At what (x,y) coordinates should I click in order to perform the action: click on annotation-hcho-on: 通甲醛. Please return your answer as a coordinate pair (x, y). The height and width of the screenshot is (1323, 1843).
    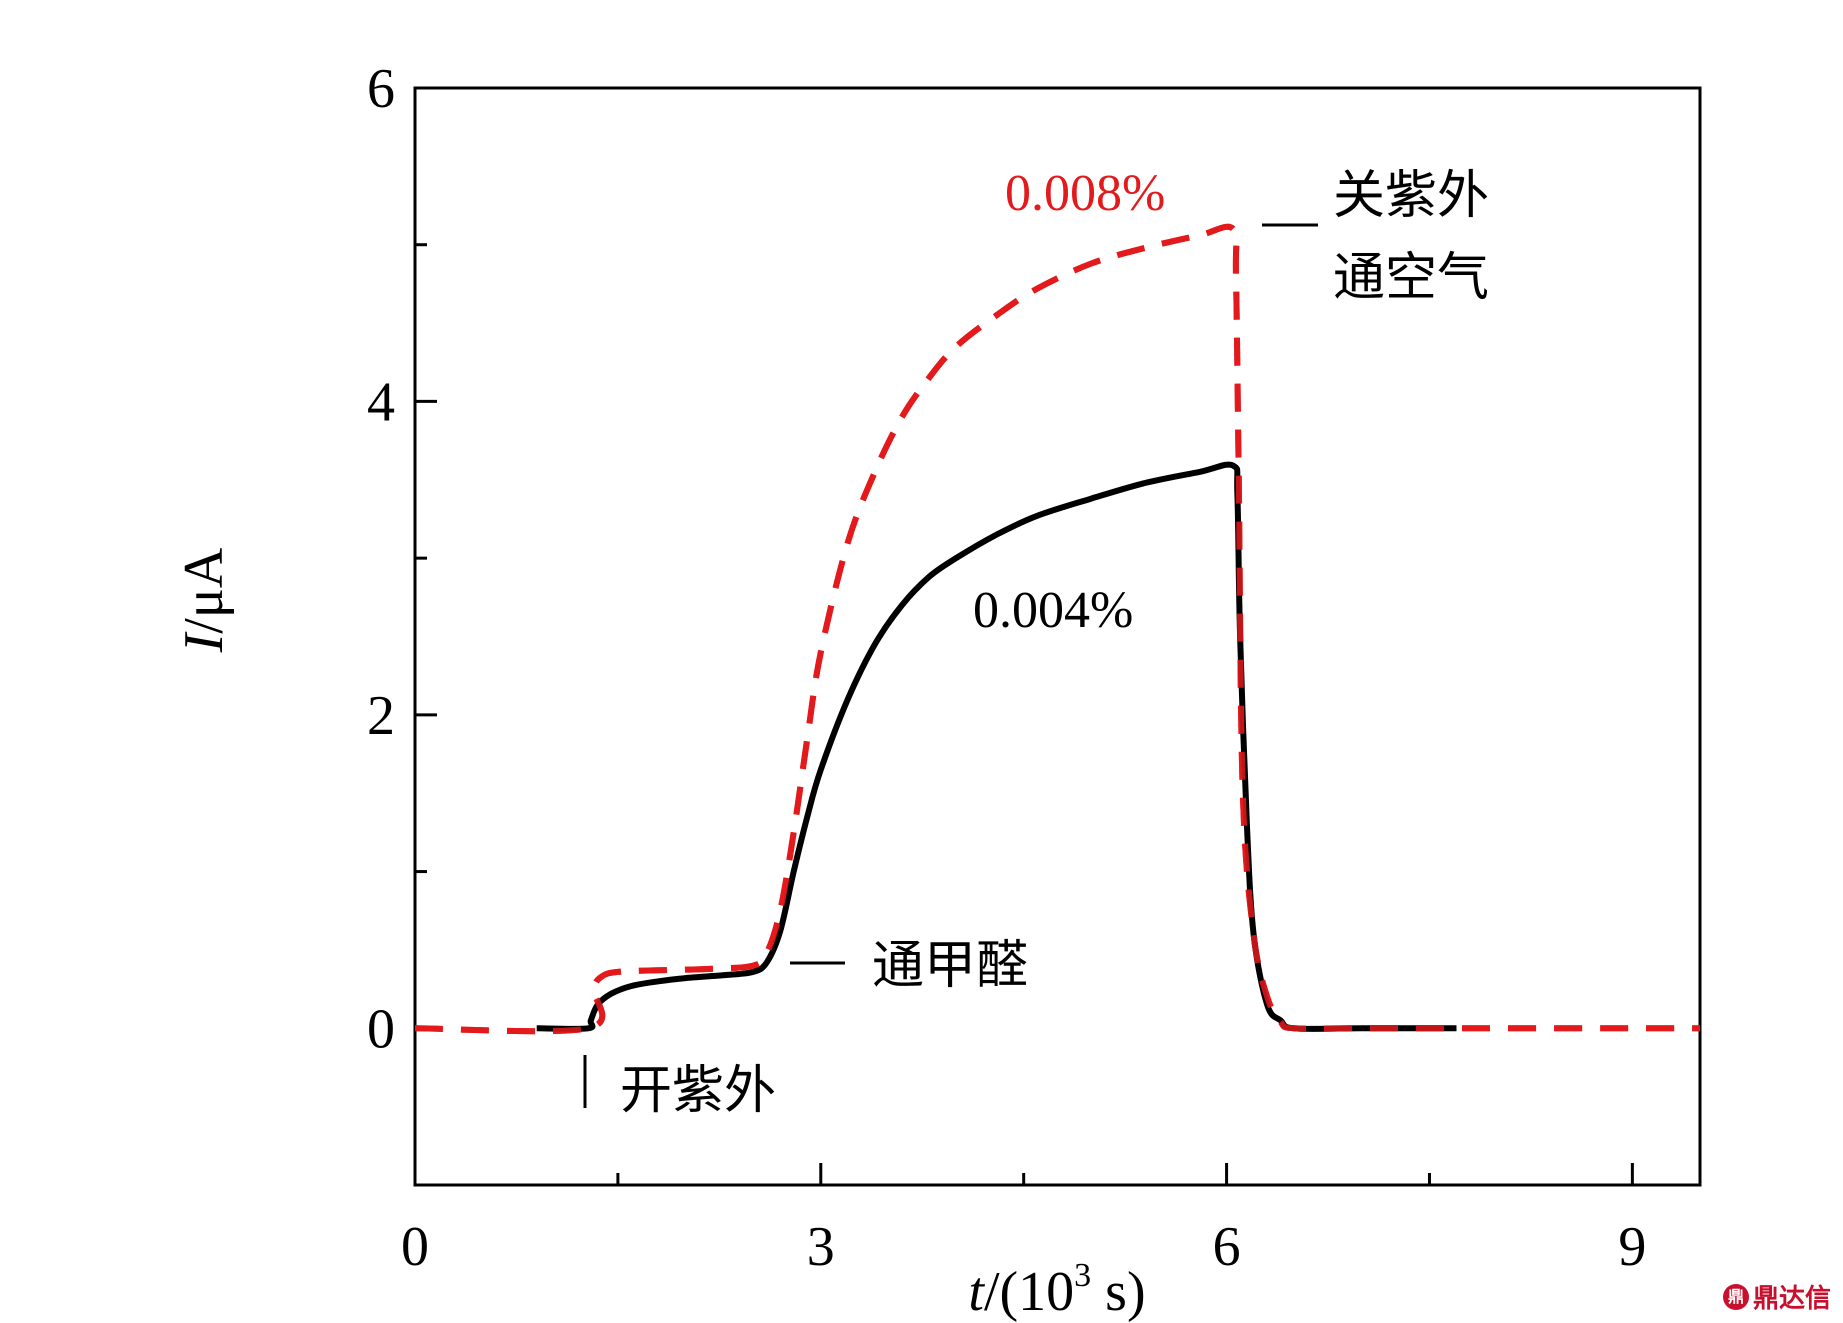
    Looking at the image, I should click on (950, 966).